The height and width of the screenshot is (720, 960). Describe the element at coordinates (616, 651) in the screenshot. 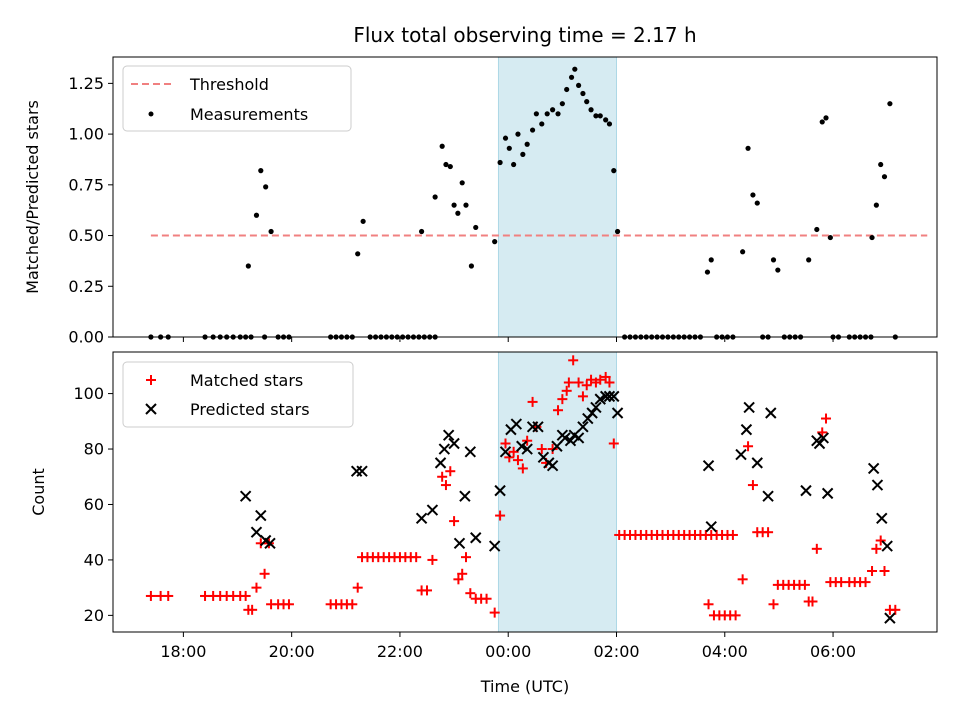

I see `bottom-xtick-label: 02:00` at that location.